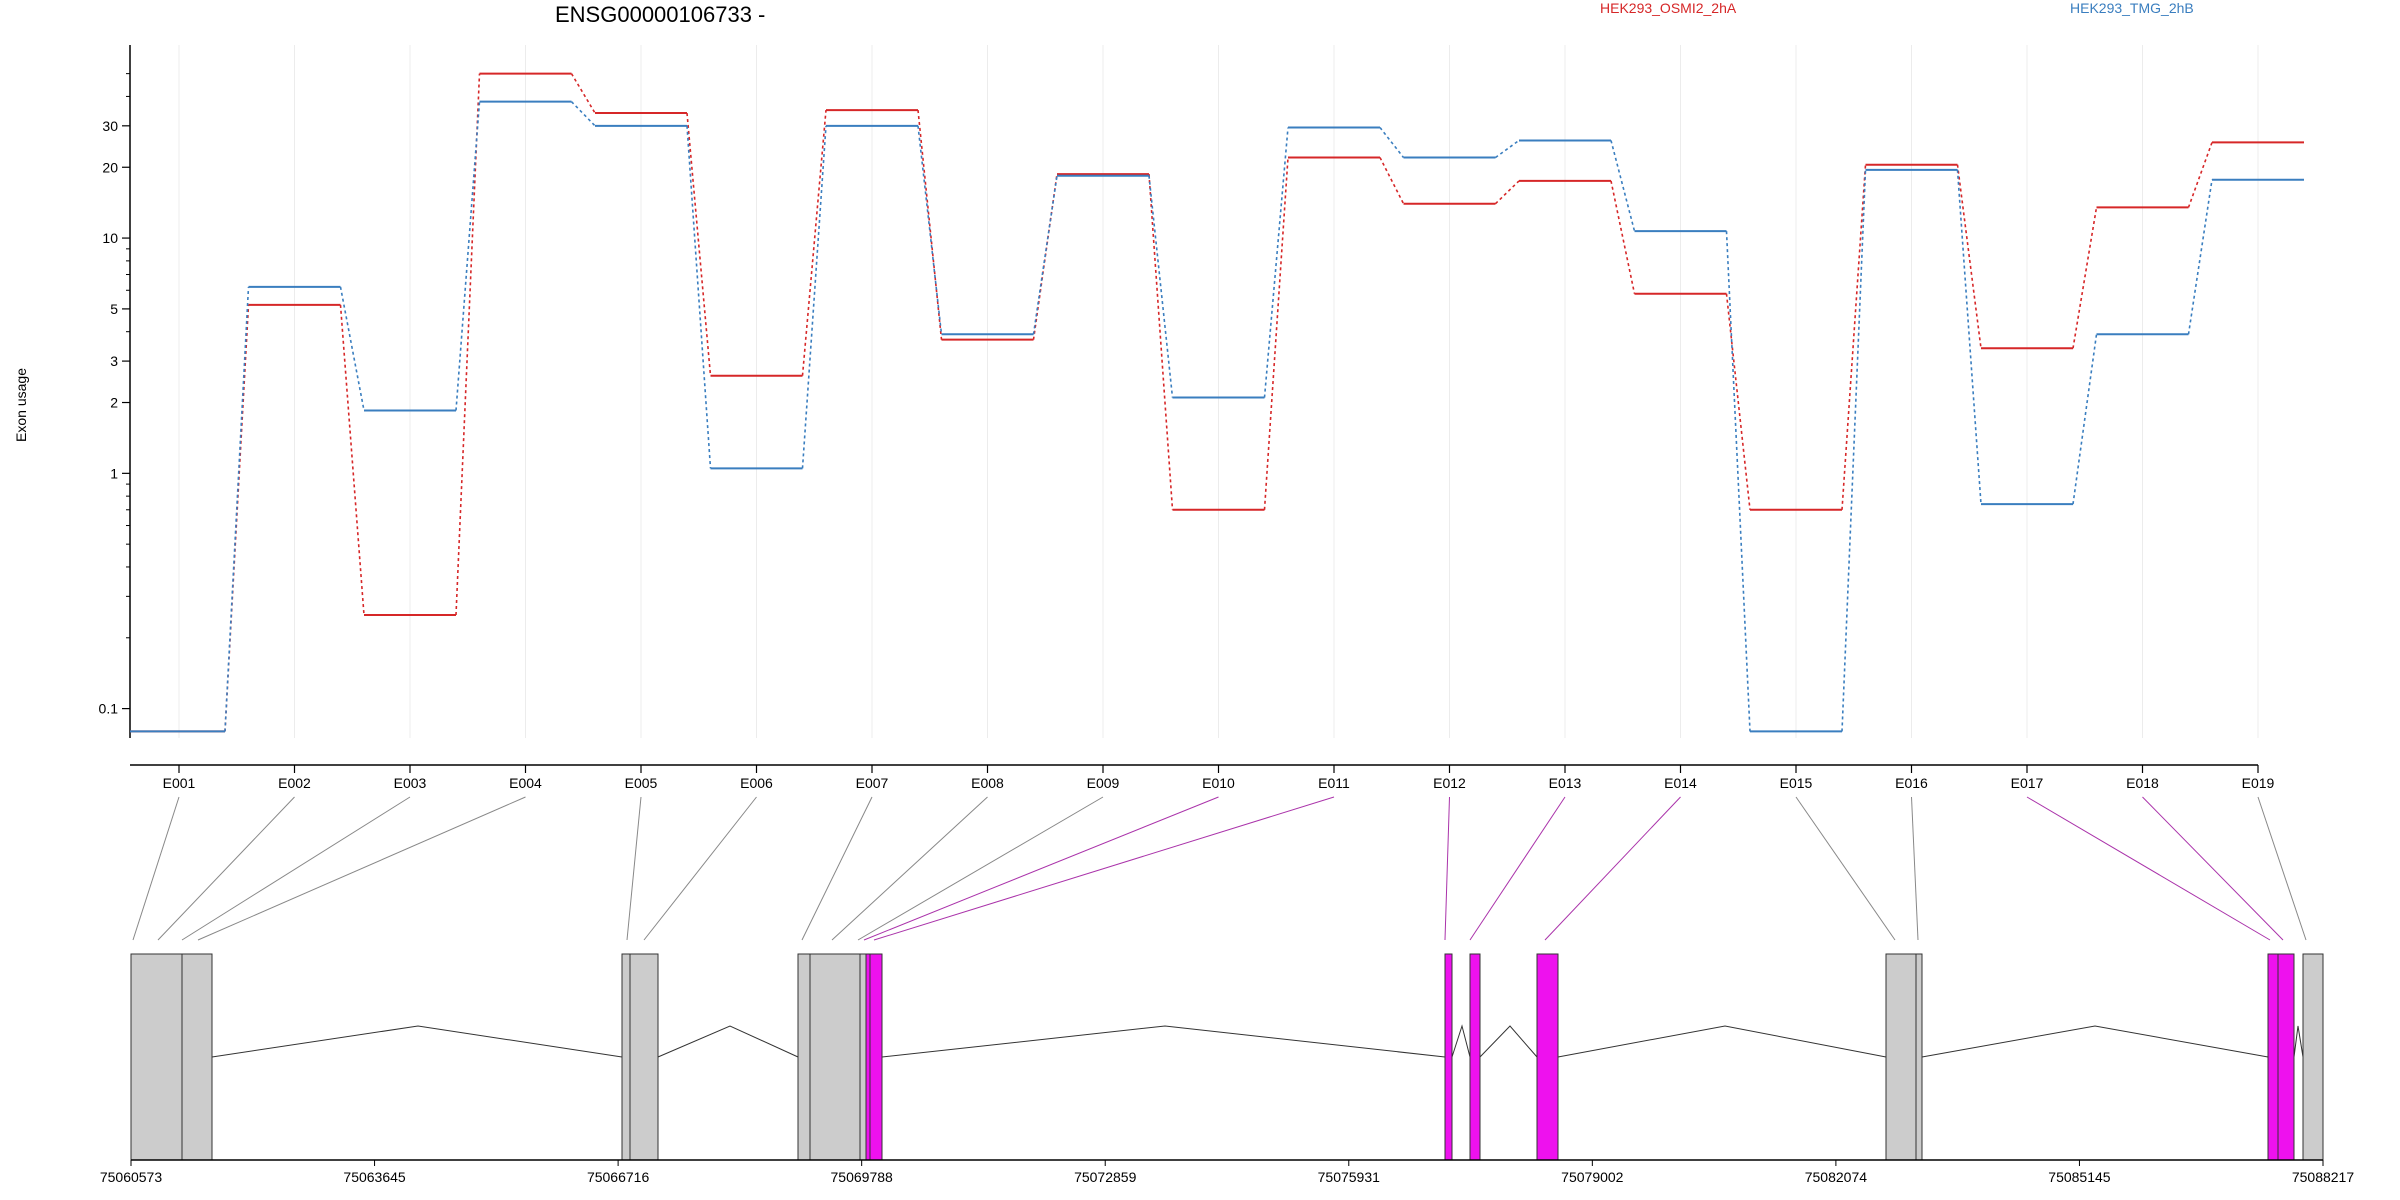 The image size is (2400, 1200). I want to click on exon-connectors, so click(1219, 868).